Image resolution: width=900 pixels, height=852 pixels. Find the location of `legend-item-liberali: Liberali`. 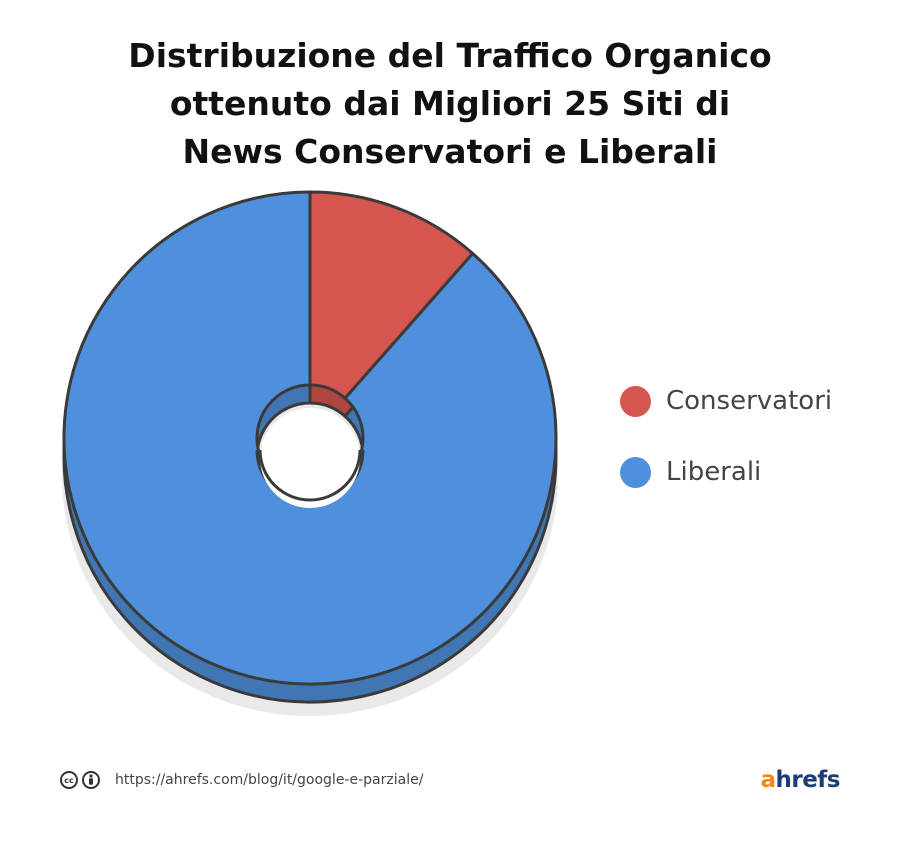

legend-item-liberali: Liberali is located at coordinates (726, 472).